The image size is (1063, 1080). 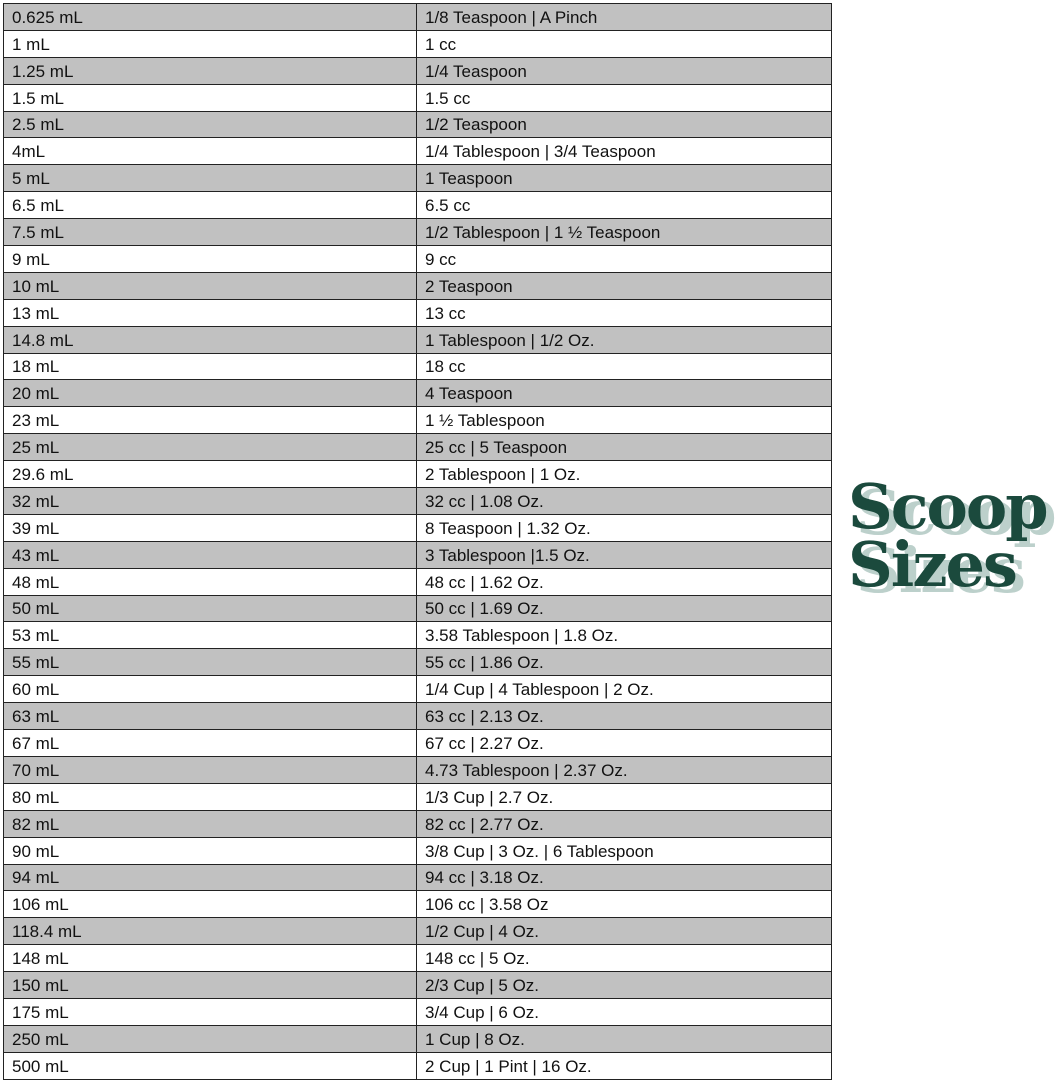 I want to click on metric-volume-cell: 7.5 mL, so click(x=210, y=232).